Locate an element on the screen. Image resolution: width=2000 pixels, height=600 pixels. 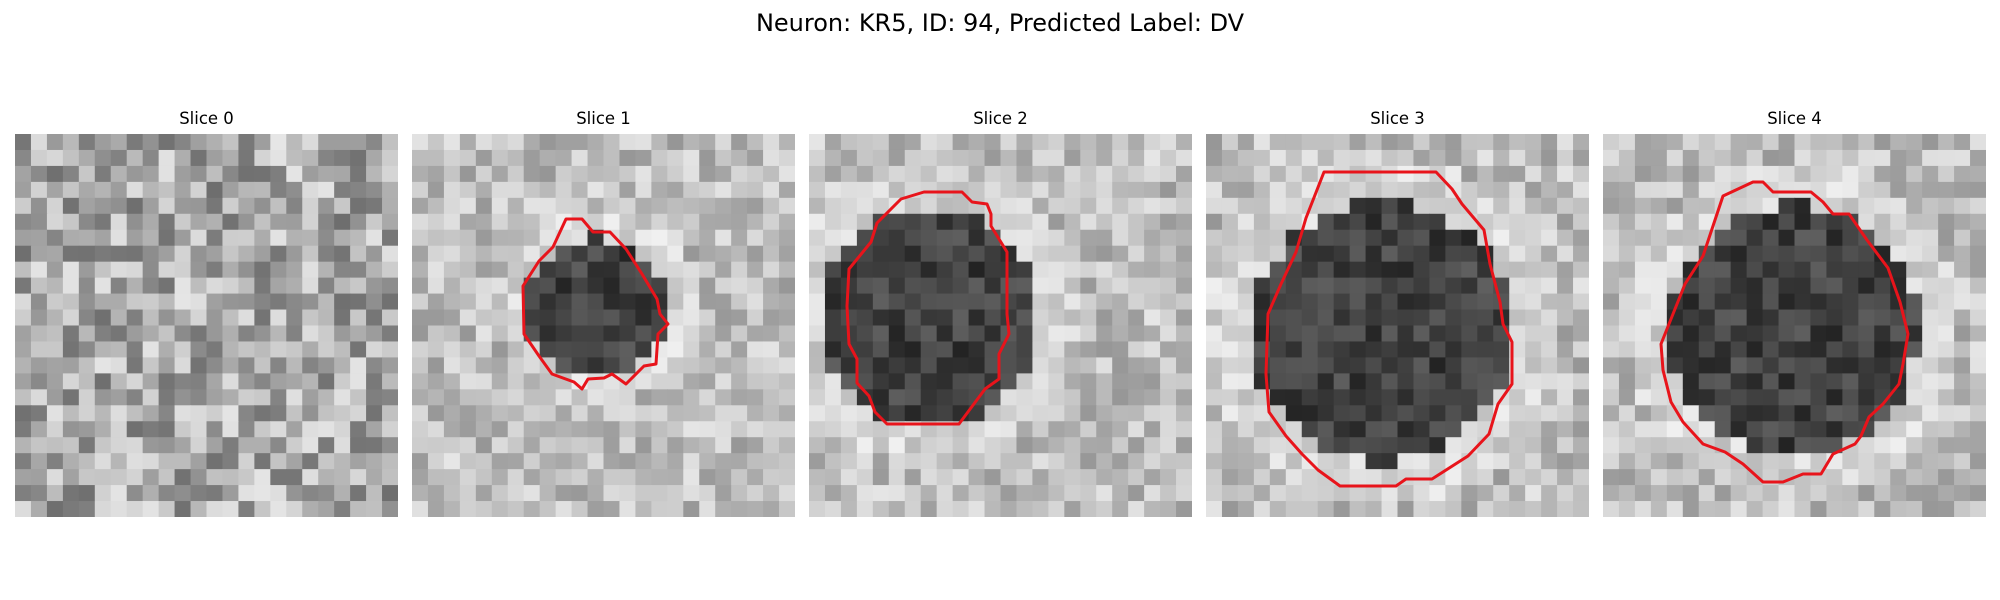
slice-panel-3: Slice 3 is located at coordinates (1397, 312).